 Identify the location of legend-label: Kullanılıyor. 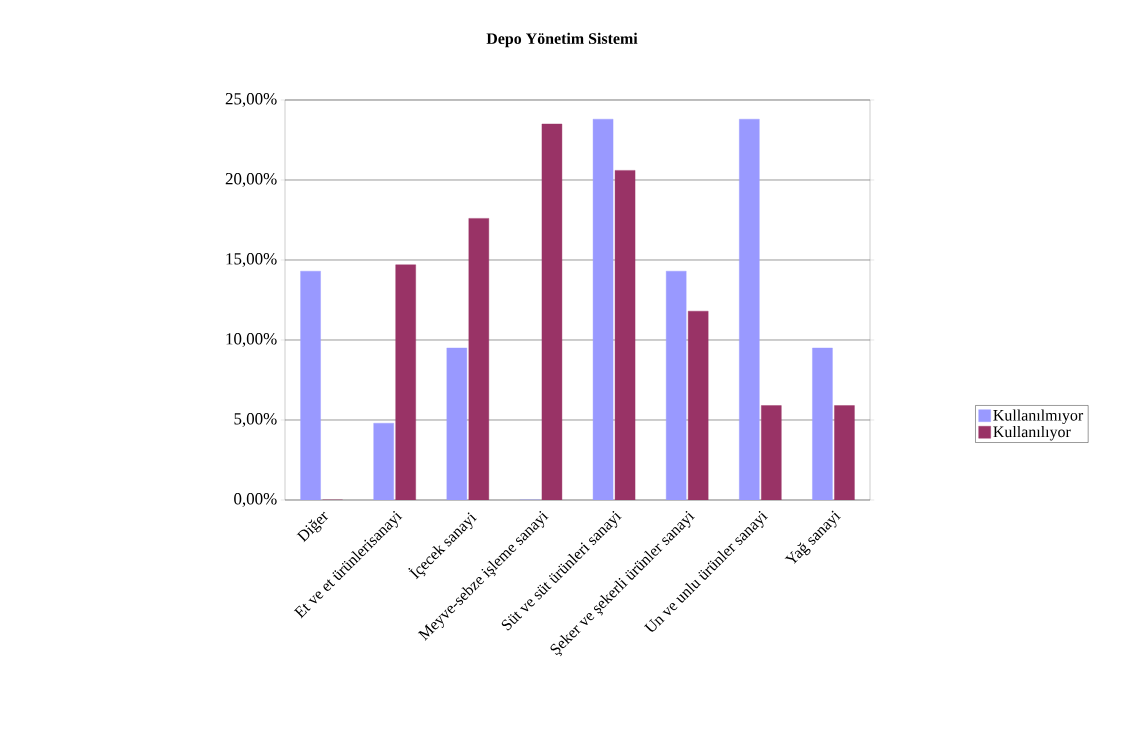
(1032, 433).